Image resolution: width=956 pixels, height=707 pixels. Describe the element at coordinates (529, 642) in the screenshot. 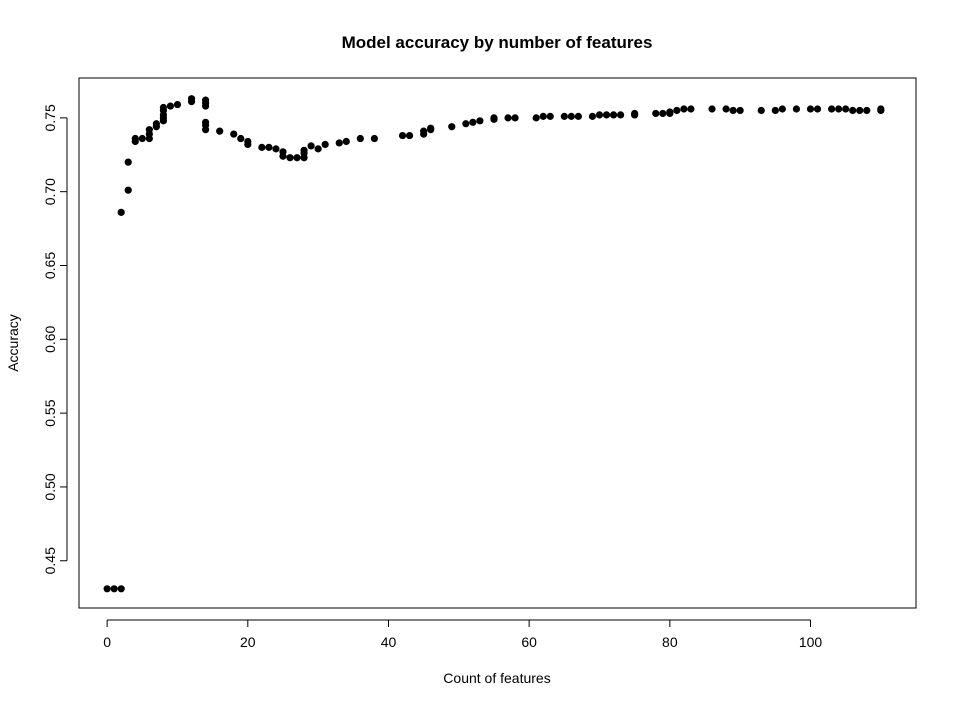

I see `x-tick-label: 60` at that location.